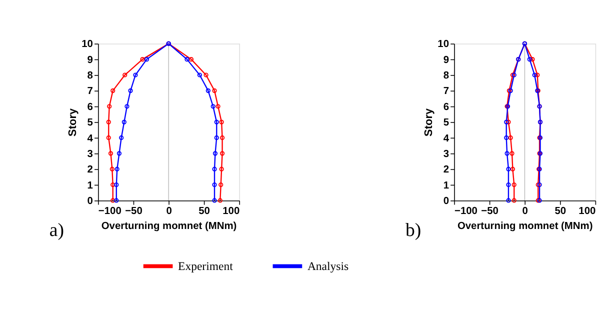 This screenshot has width=600, height=317. I want to click on legend-label: Analysis, so click(328, 267).